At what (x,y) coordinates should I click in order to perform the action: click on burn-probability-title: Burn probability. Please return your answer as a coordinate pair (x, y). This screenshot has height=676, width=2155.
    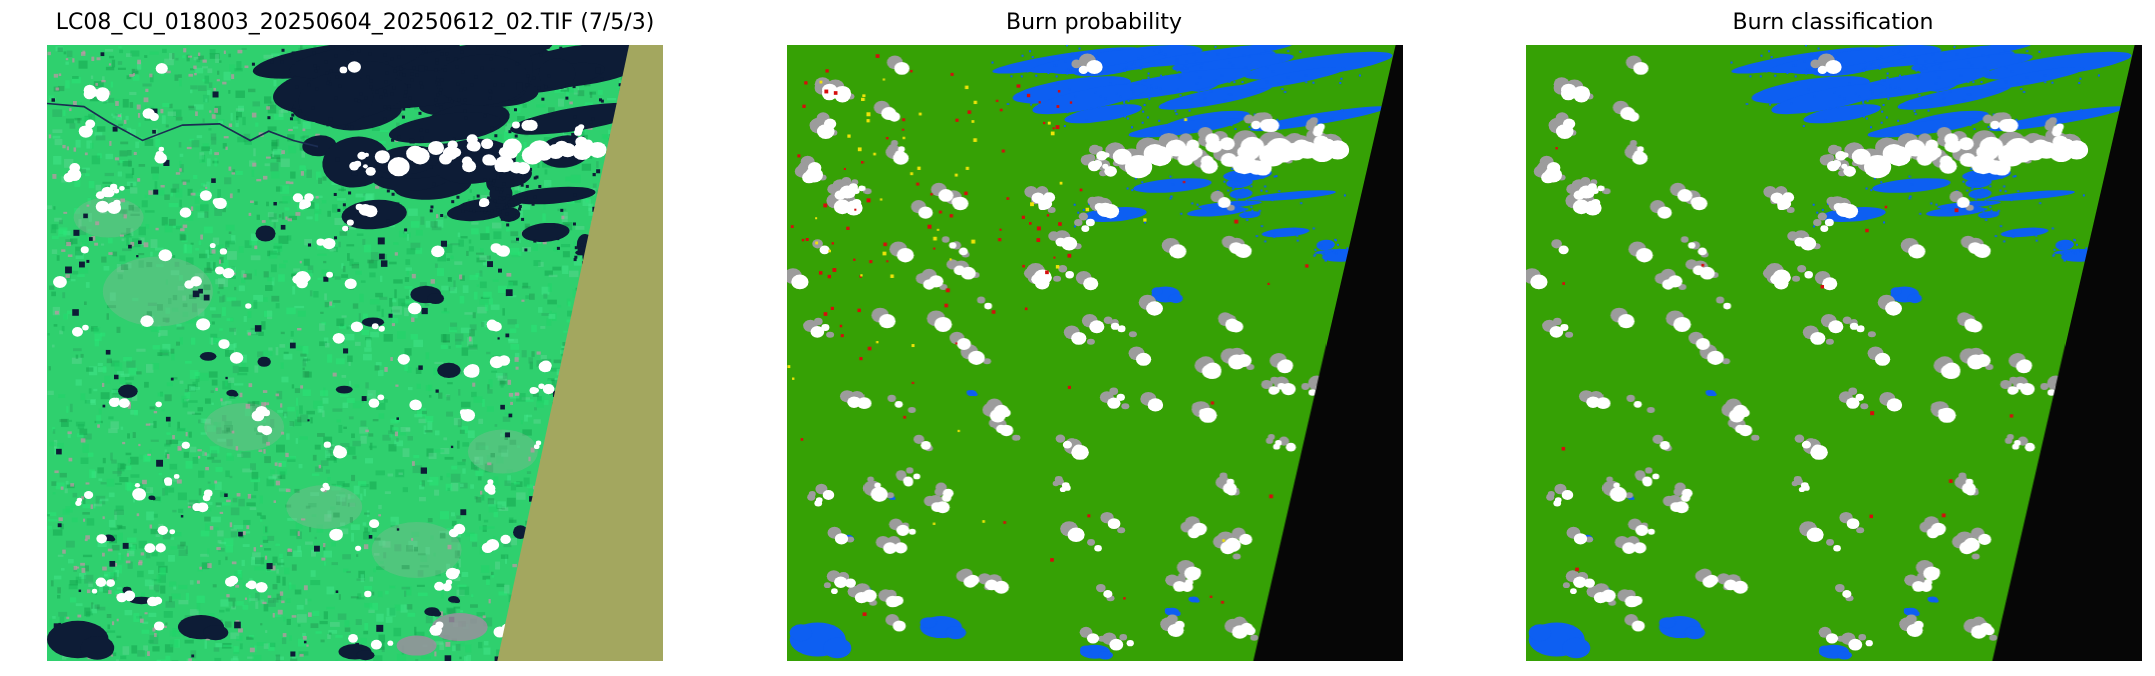
    Looking at the image, I should click on (1093, 22).